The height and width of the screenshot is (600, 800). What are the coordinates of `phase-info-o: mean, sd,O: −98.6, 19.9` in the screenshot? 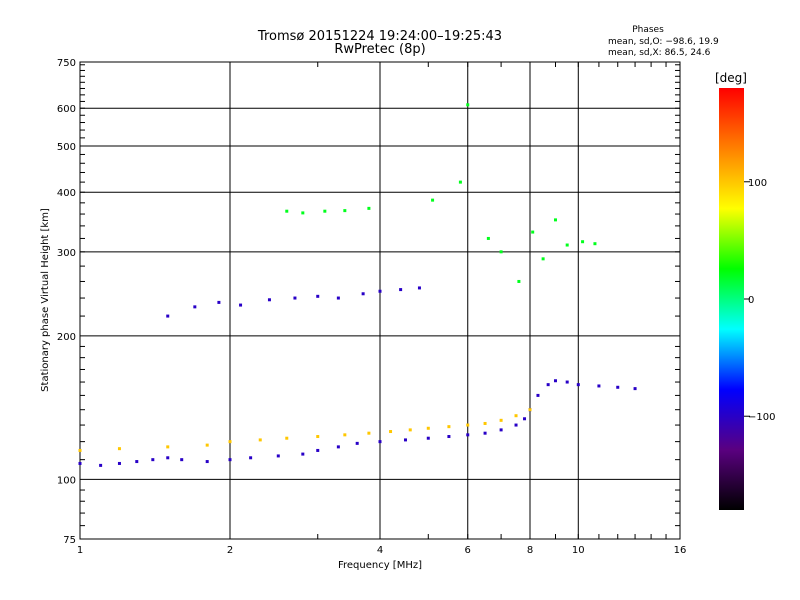 It's located at (663, 42).